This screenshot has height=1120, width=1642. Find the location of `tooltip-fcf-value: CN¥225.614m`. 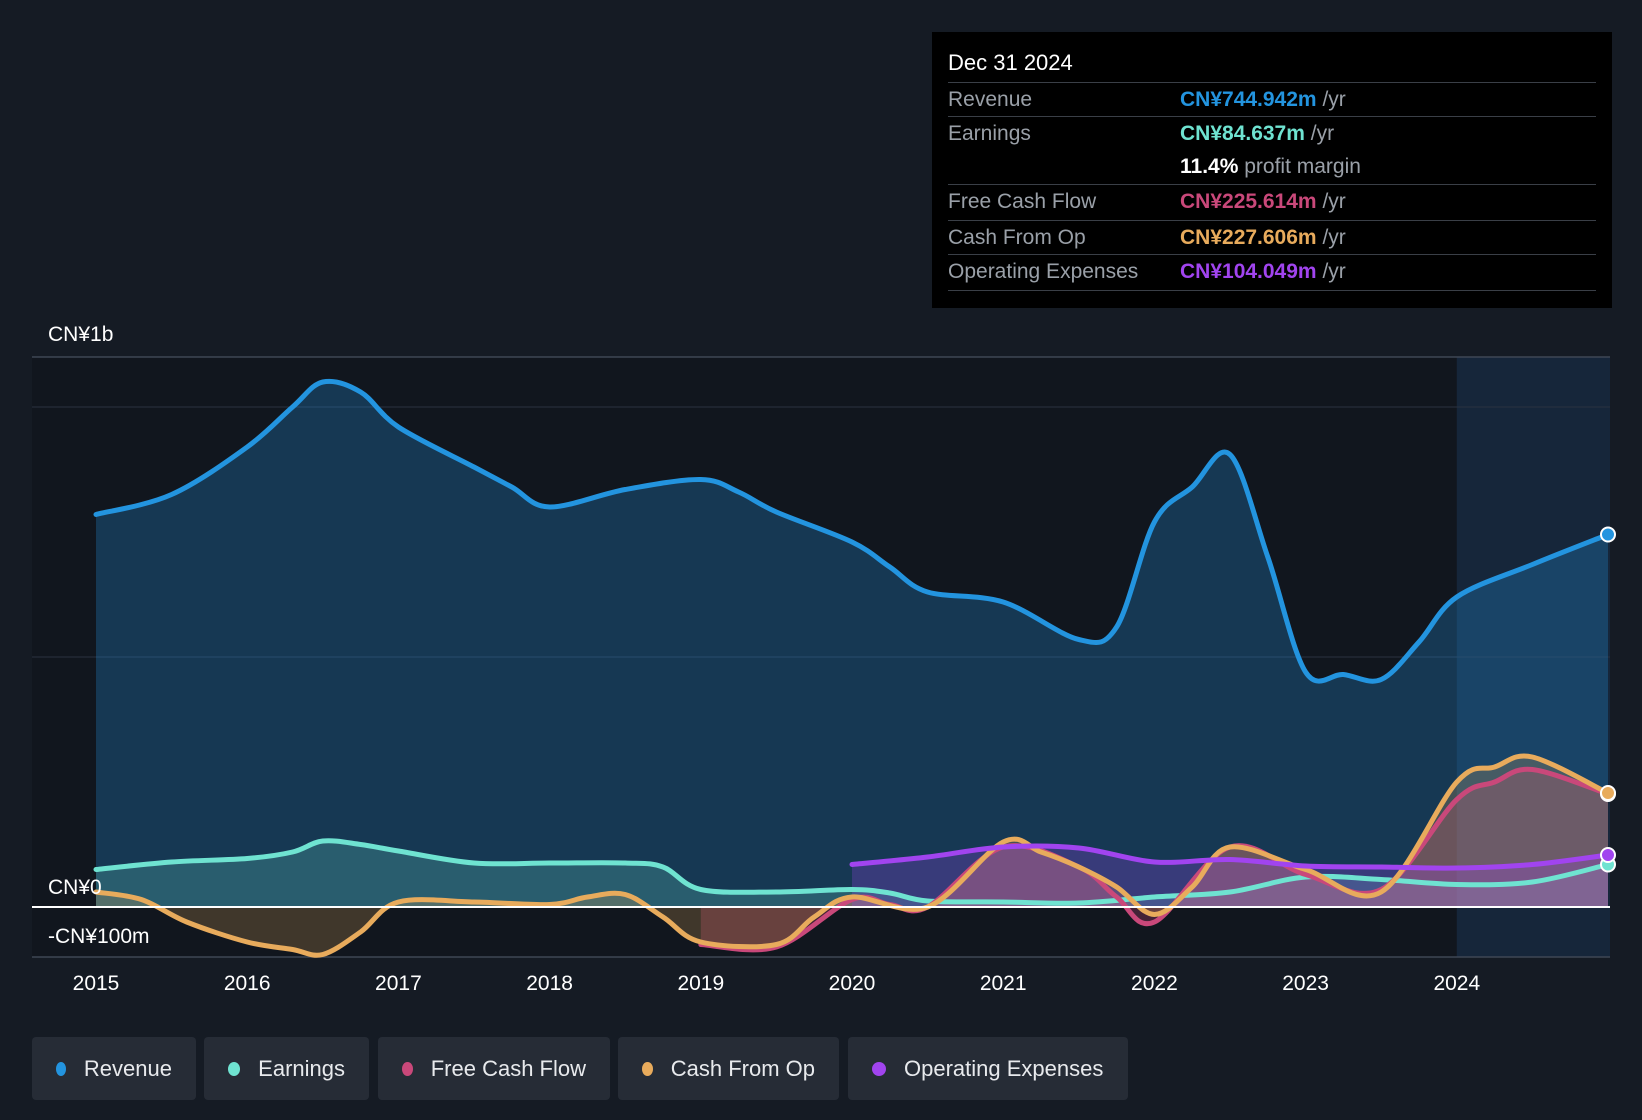

tooltip-fcf-value: CN¥225.614m is located at coordinates (1248, 201).